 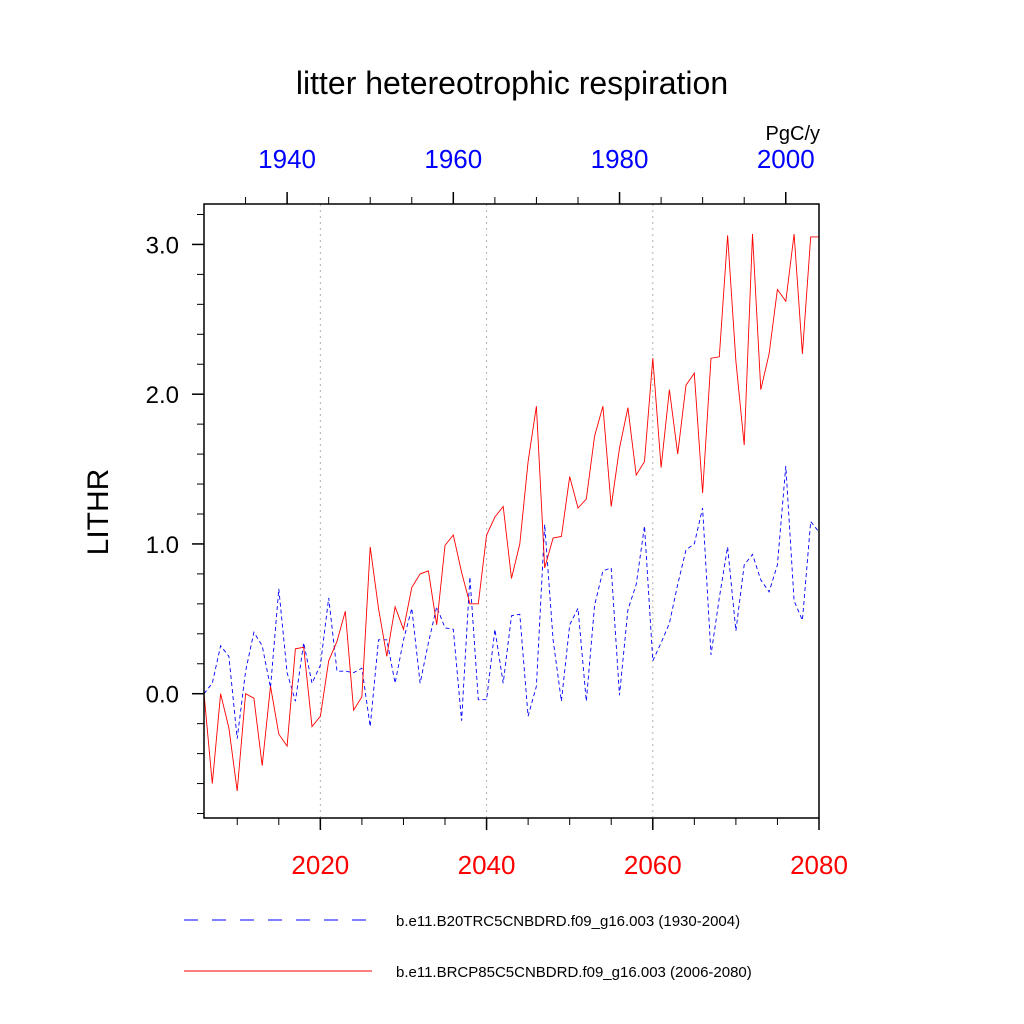 What do you see at coordinates (320, 865) in the screenshot?
I see `x-bottom-tick-label: 2020` at bounding box center [320, 865].